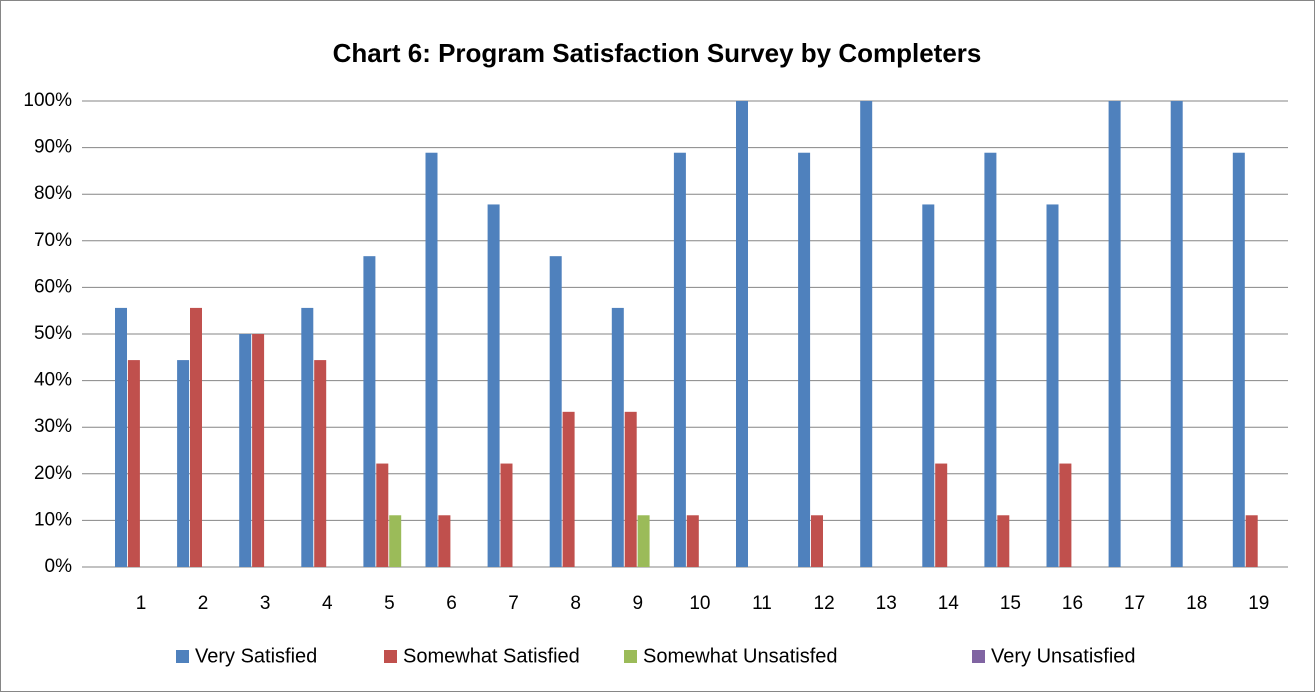 This screenshot has height=692, width=1315. What do you see at coordinates (1072, 603) in the screenshot?
I see `x-tick-label: 16` at bounding box center [1072, 603].